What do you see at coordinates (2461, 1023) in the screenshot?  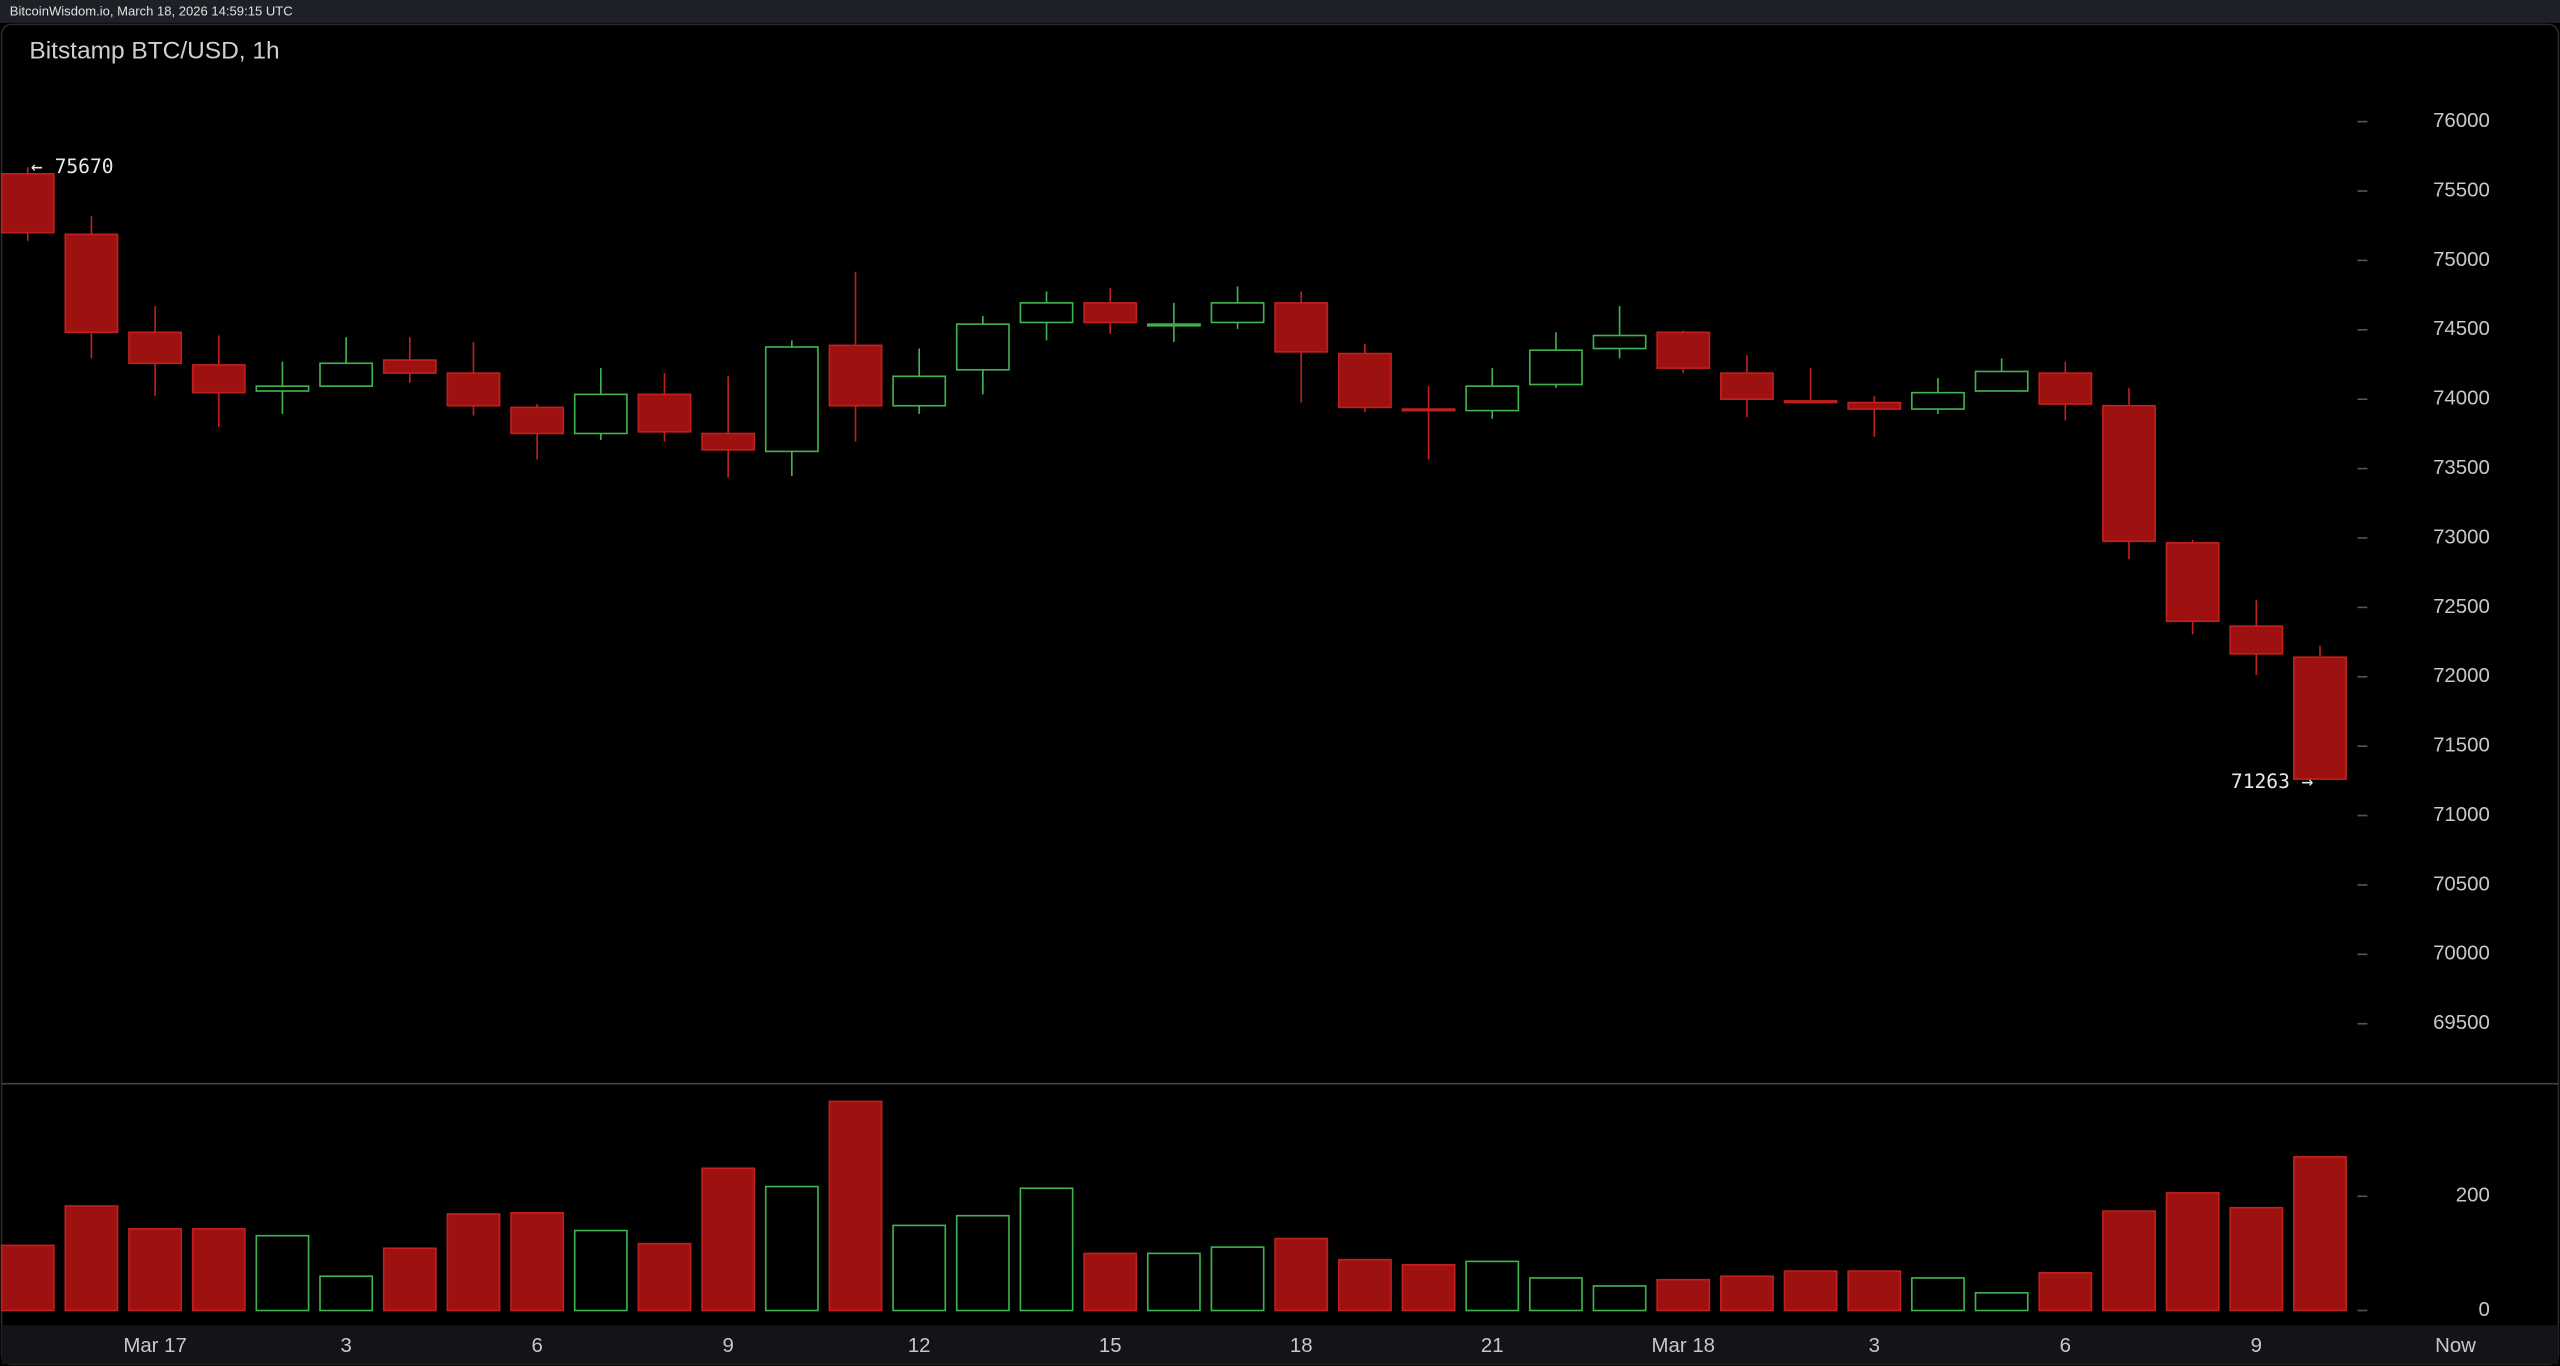 I see `y-tick-label: 69500` at bounding box center [2461, 1023].